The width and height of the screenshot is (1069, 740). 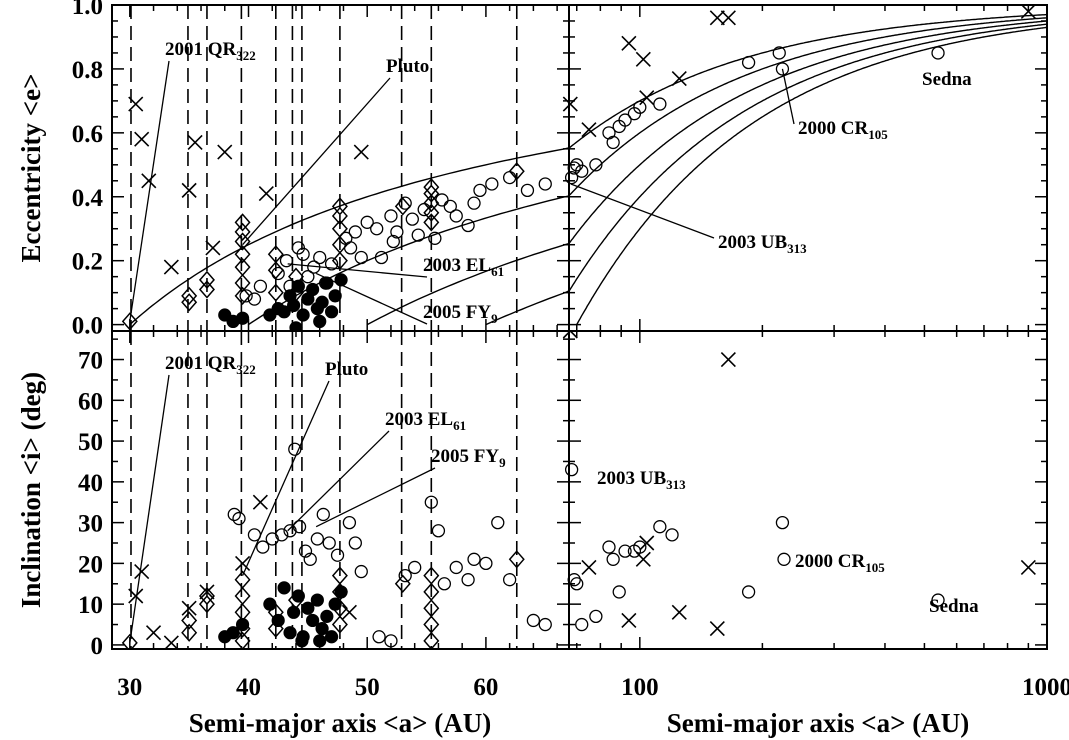 I want to click on y-tick-label-eccentricity: 0.4, so click(x=88, y=198).